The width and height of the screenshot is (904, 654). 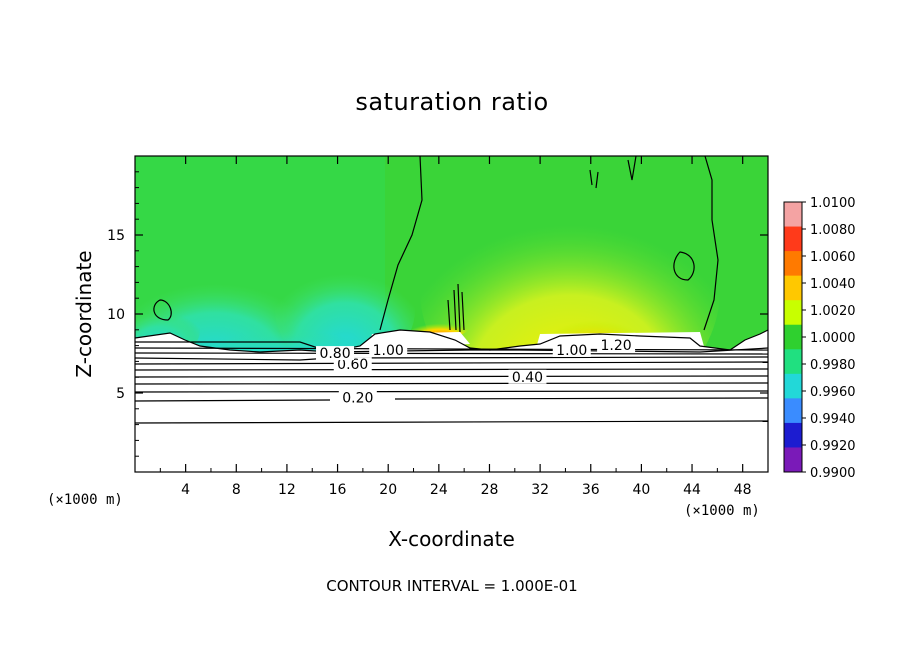 What do you see at coordinates (236, 490) in the screenshot?
I see `x-tick-label: 8` at bounding box center [236, 490].